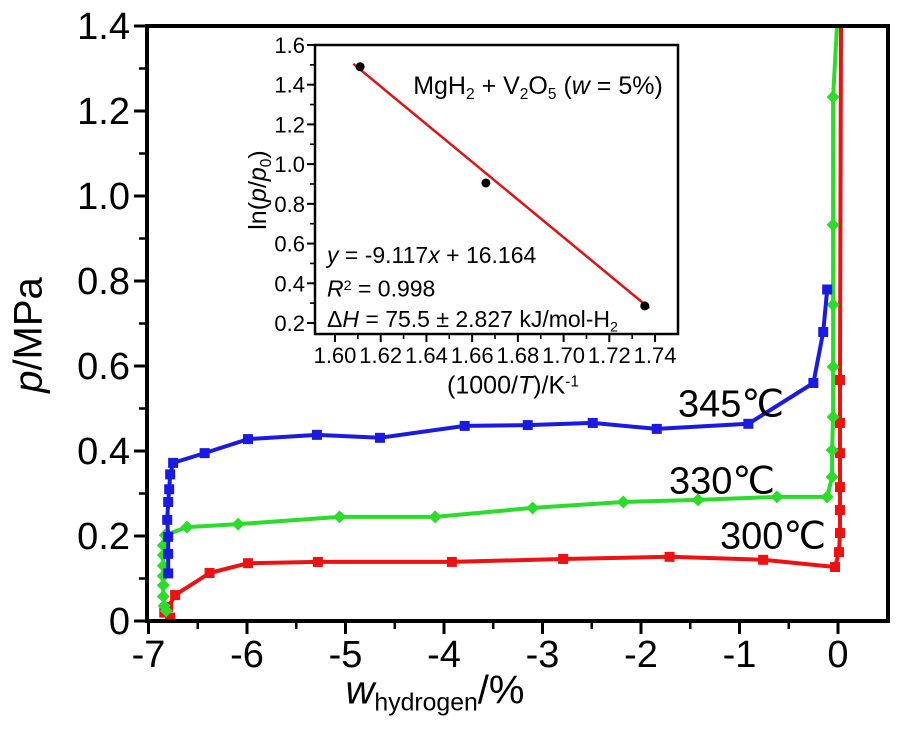  I want to click on curve-label-300c: 300℃, so click(773, 536).